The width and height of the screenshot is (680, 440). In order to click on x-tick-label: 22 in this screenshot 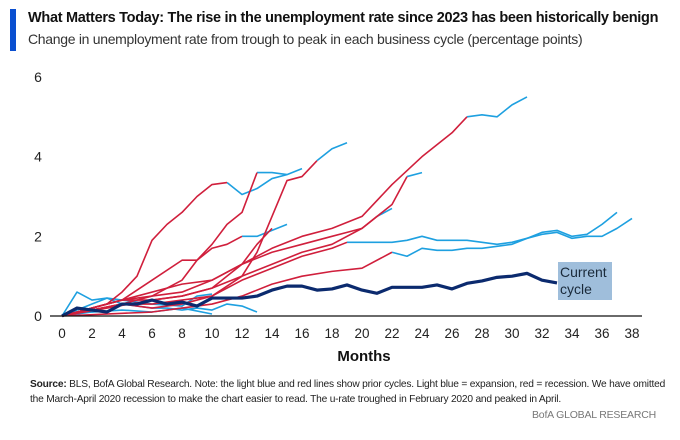, I will do `click(391, 333)`.